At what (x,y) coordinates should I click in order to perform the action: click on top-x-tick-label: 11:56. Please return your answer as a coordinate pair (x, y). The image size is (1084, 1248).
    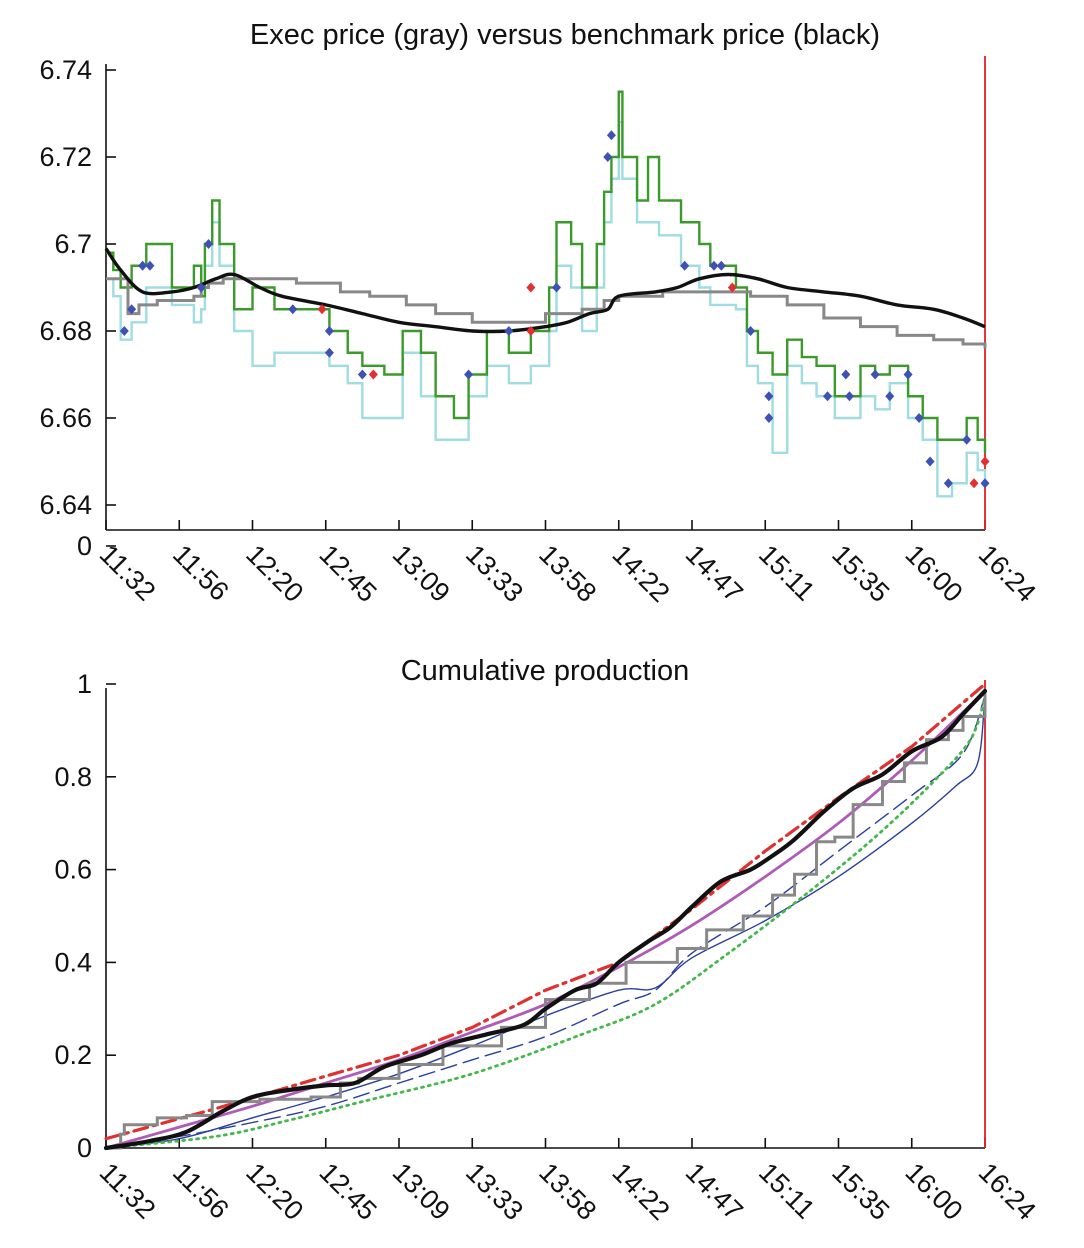
    Looking at the image, I should click on (201, 573).